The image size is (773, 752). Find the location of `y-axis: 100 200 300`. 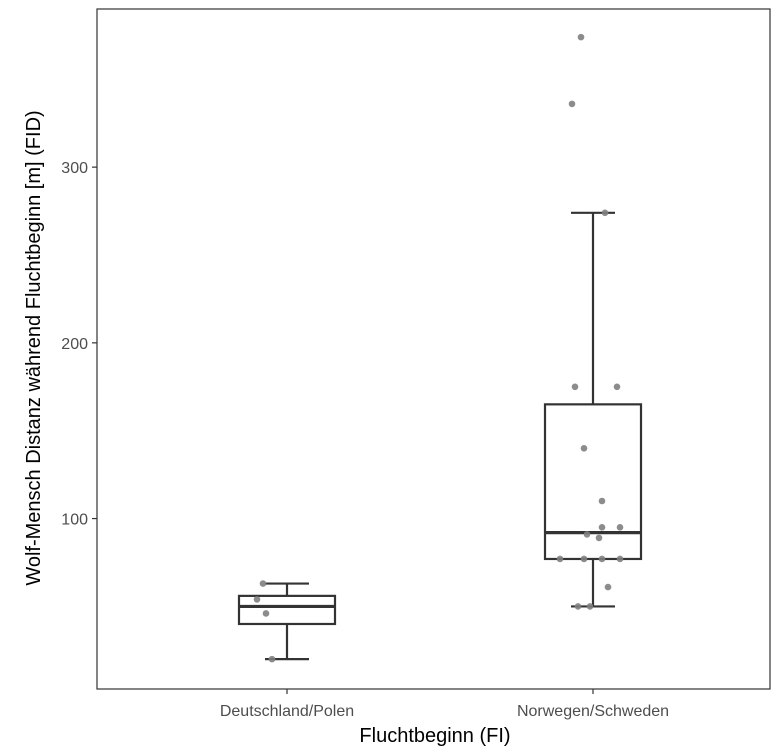

y-axis: 100 200 300 is located at coordinates (79, 344).